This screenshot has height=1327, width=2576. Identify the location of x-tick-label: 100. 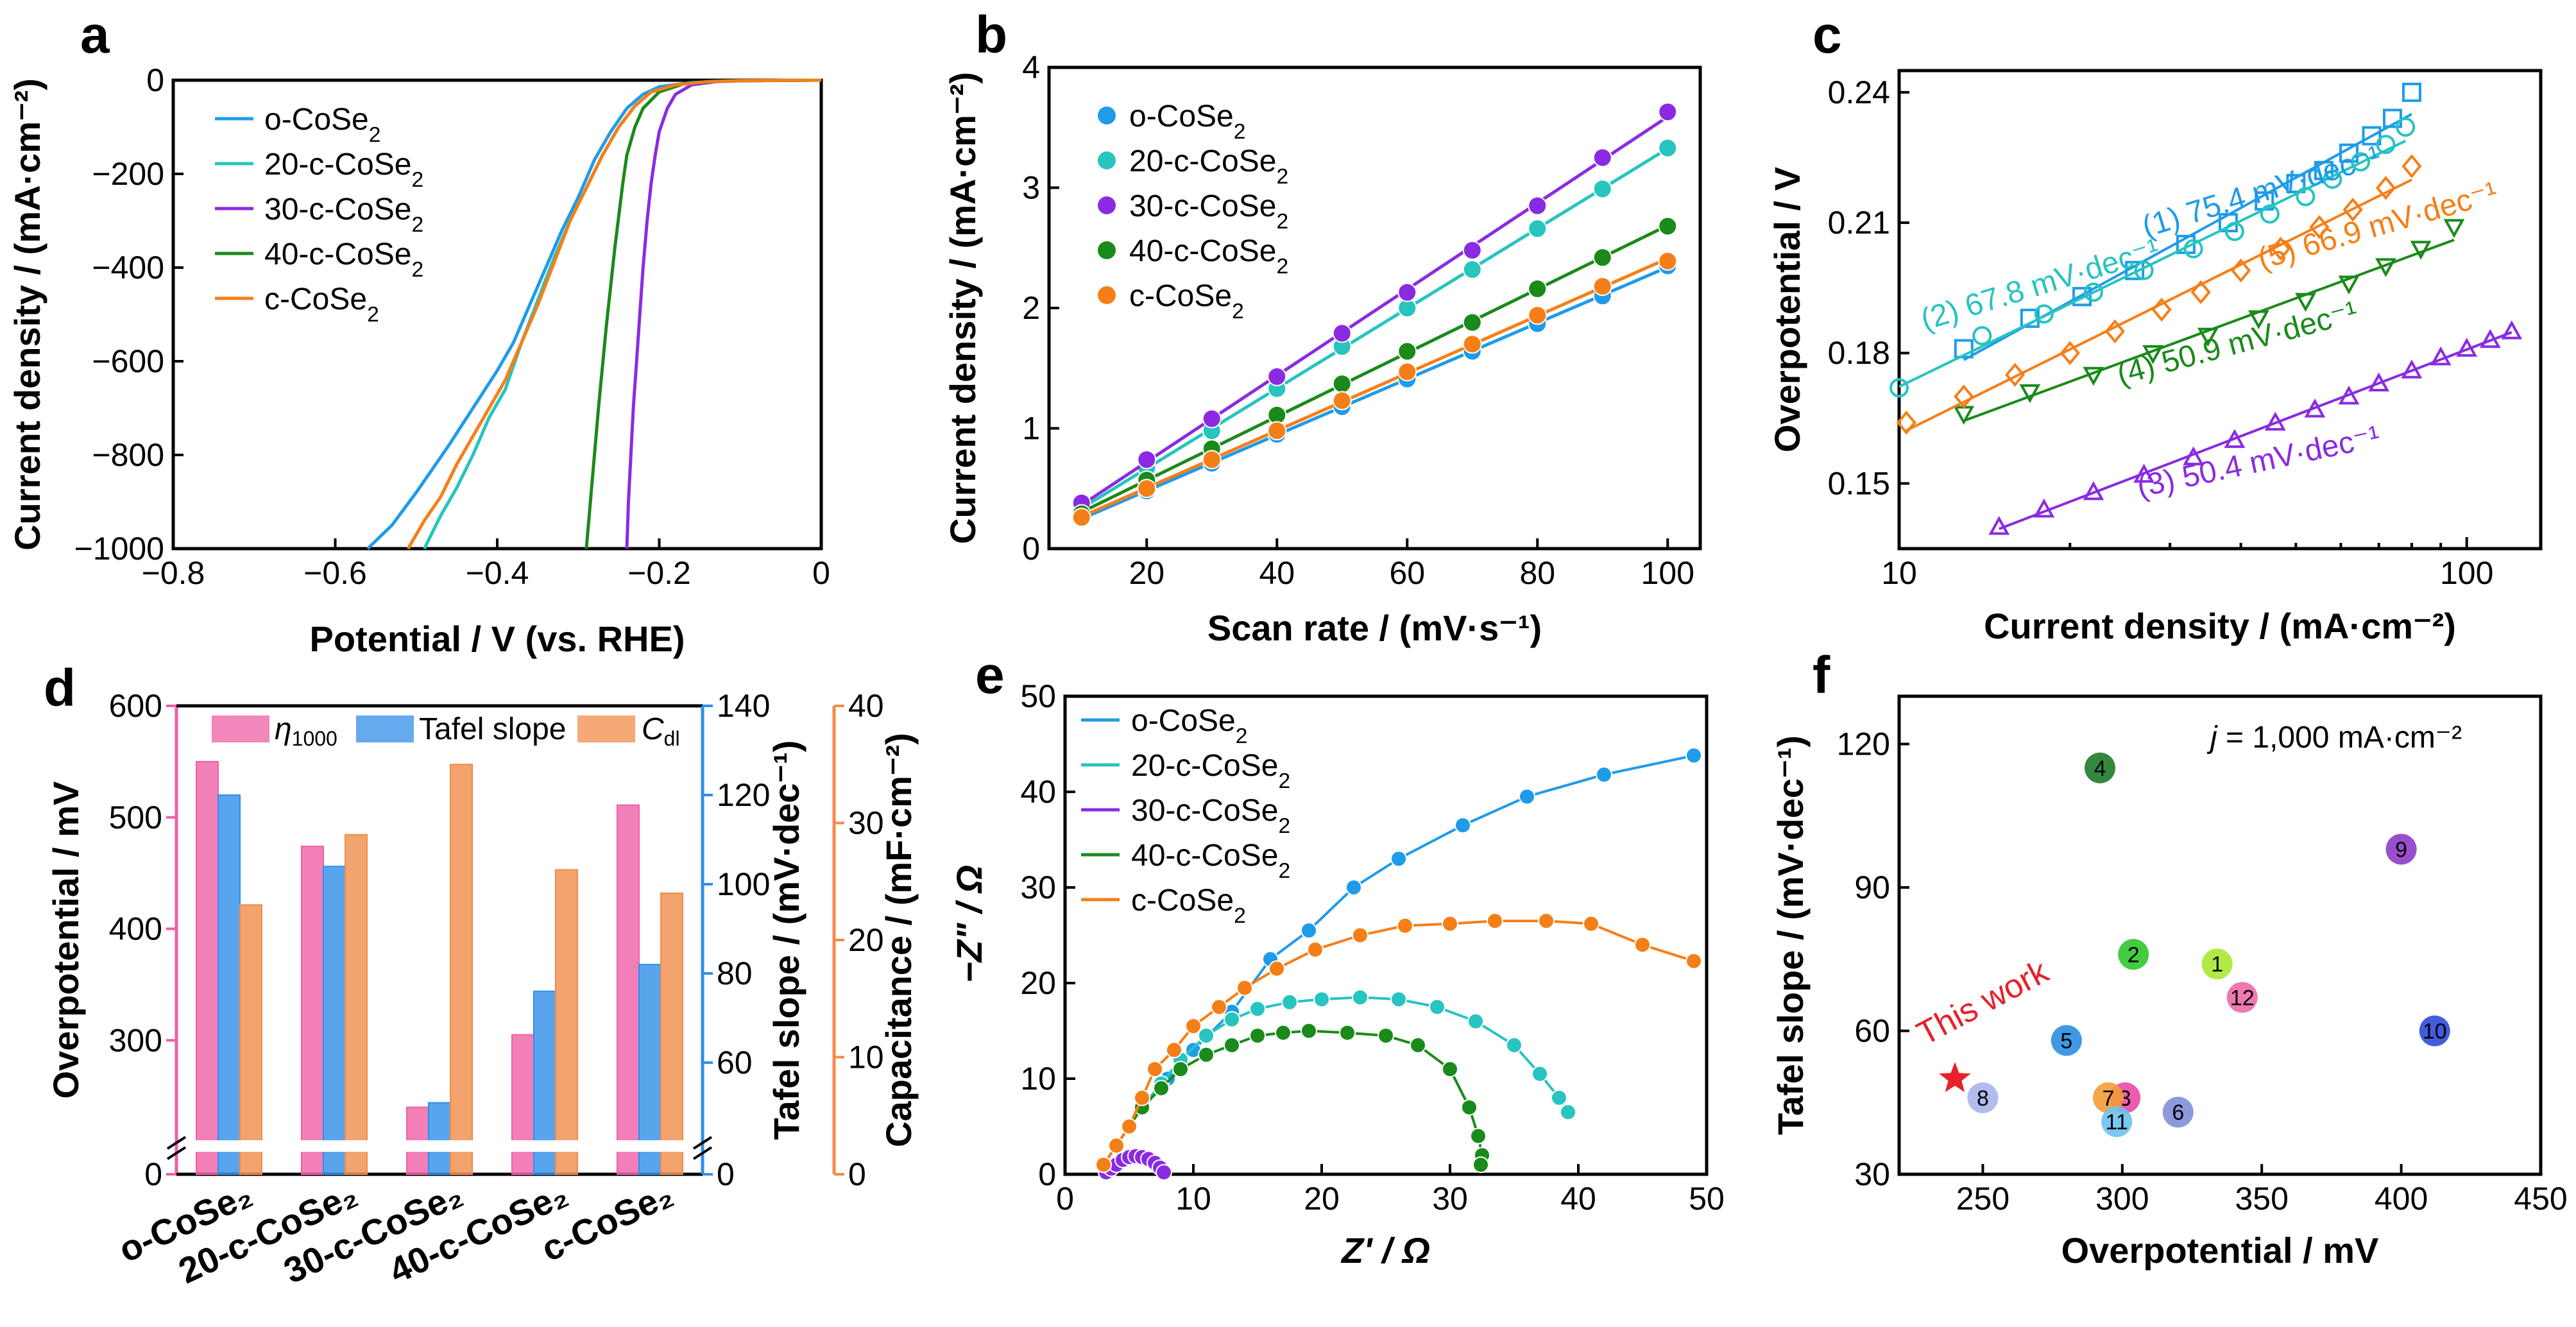
(1667, 573).